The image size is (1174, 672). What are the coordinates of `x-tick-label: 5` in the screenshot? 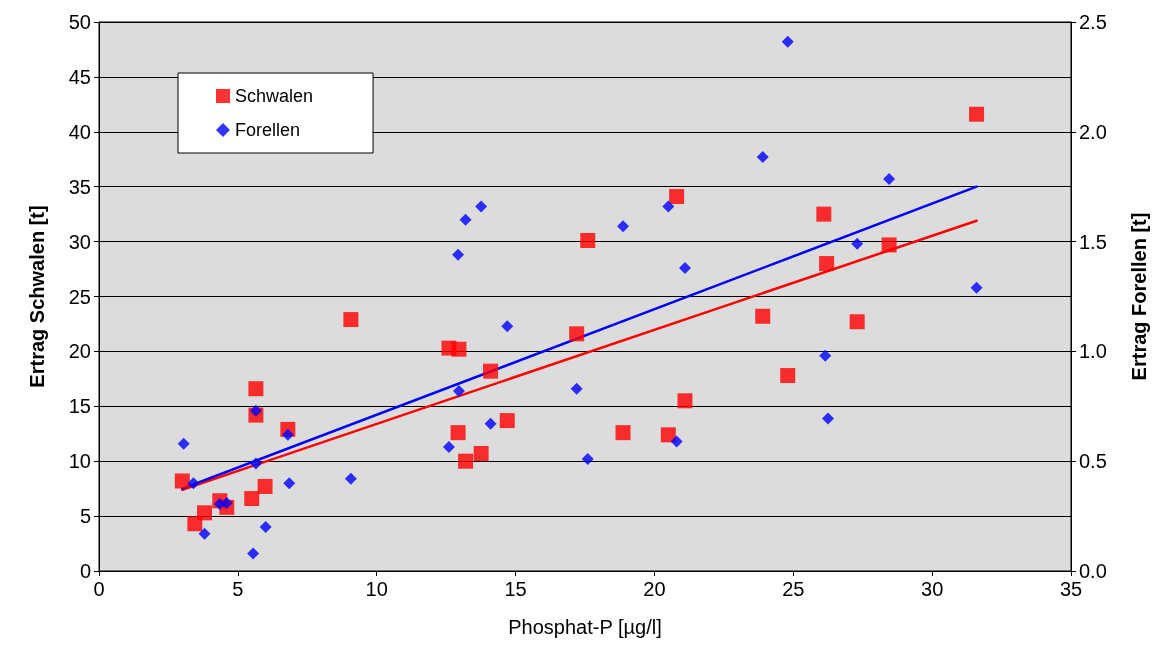 It's located at (238, 589).